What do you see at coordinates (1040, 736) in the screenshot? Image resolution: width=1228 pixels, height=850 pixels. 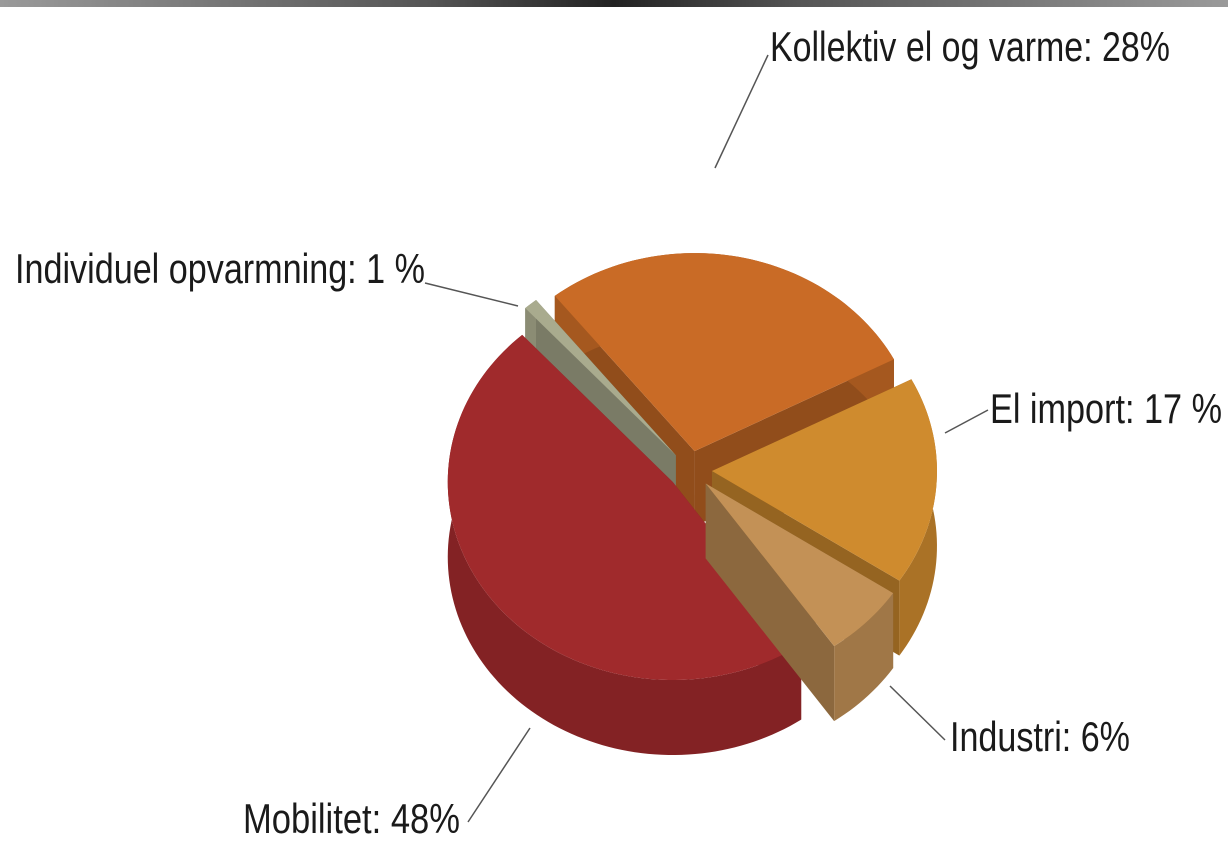 I see `slice-label: Industri: 6%` at bounding box center [1040, 736].